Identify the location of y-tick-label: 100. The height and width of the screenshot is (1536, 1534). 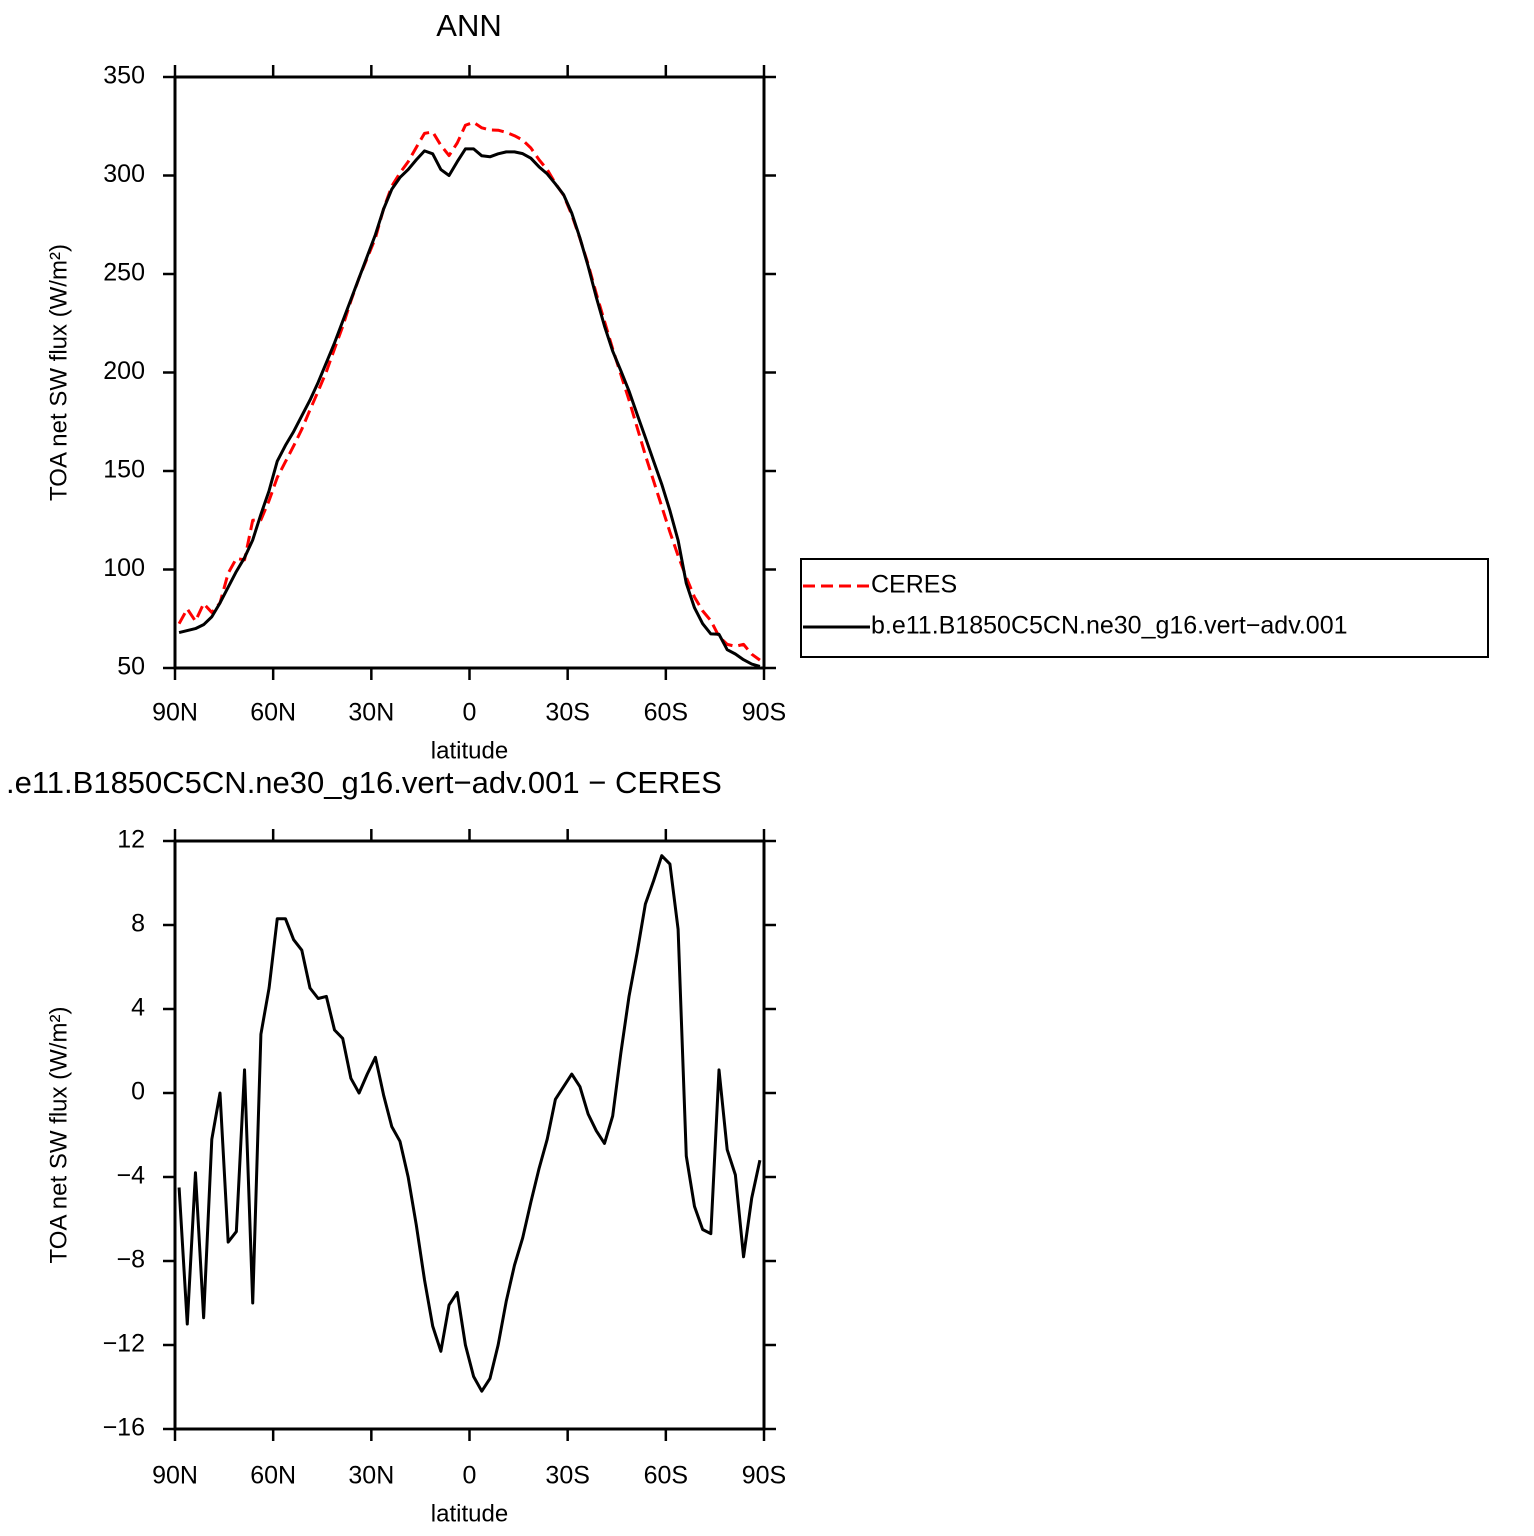
(124, 568).